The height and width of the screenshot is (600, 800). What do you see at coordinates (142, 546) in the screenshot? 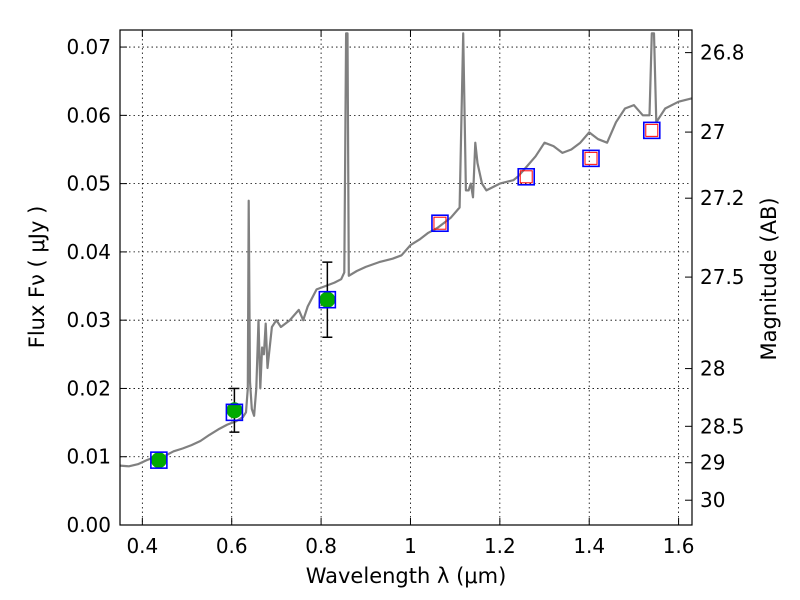
I see `x-tick-label: 0.4` at bounding box center [142, 546].